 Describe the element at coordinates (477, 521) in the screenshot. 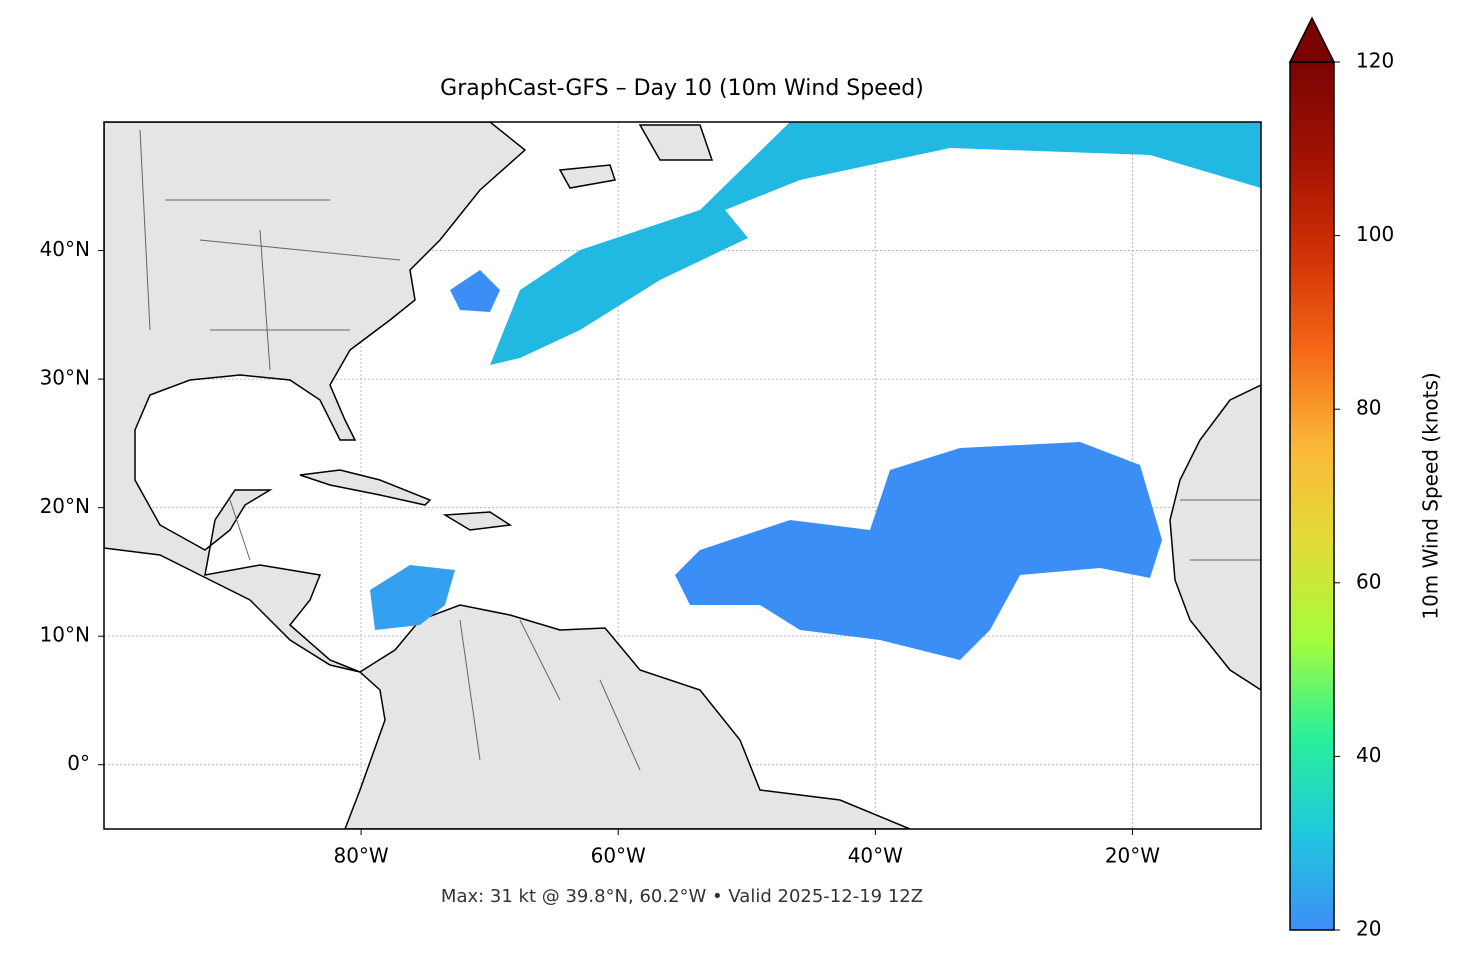

I see `hispaniola` at that location.